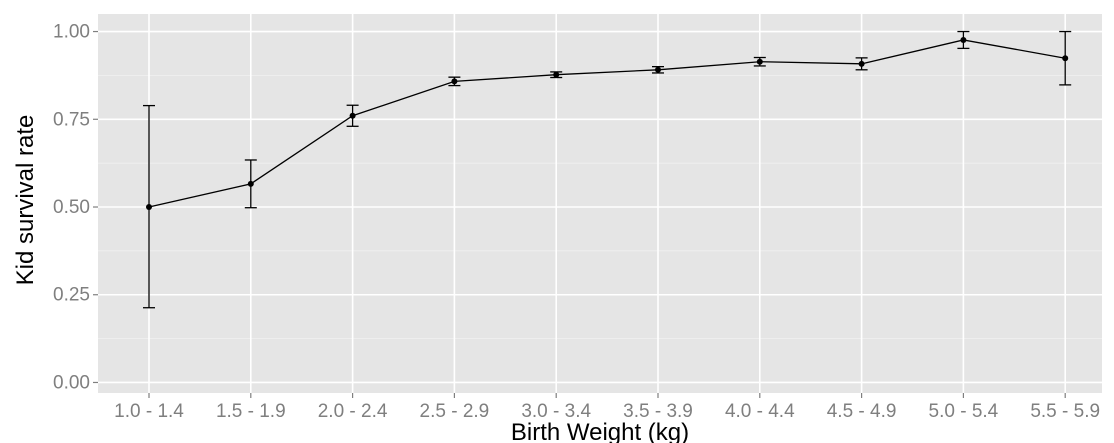 The width and height of the screenshot is (1114, 443). Describe the element at coordinates (71, 295) in the screenshot. I see `y-tick-label: 0.25` at that location.